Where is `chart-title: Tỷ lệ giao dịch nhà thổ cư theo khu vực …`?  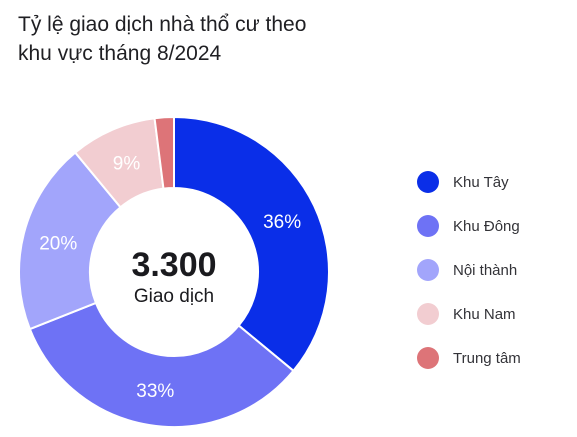
chart-title: Tỷ lệ giao dịch nhà thổ cư theo khu vực … is located at coordinates (198, 39).